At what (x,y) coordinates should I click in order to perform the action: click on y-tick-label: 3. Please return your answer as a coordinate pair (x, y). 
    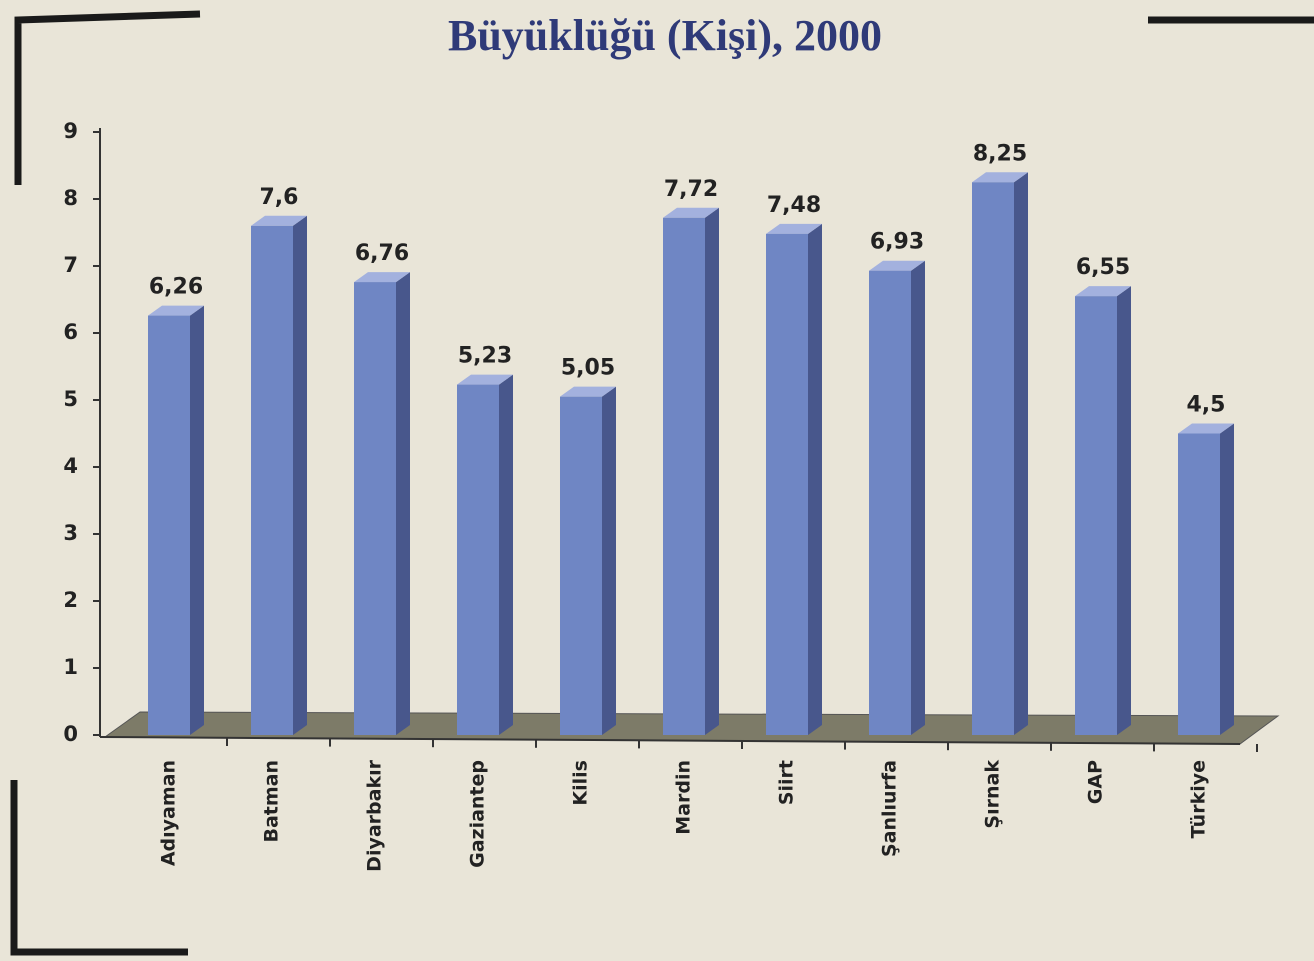
    Looking at the image, I should click on (70, 533).